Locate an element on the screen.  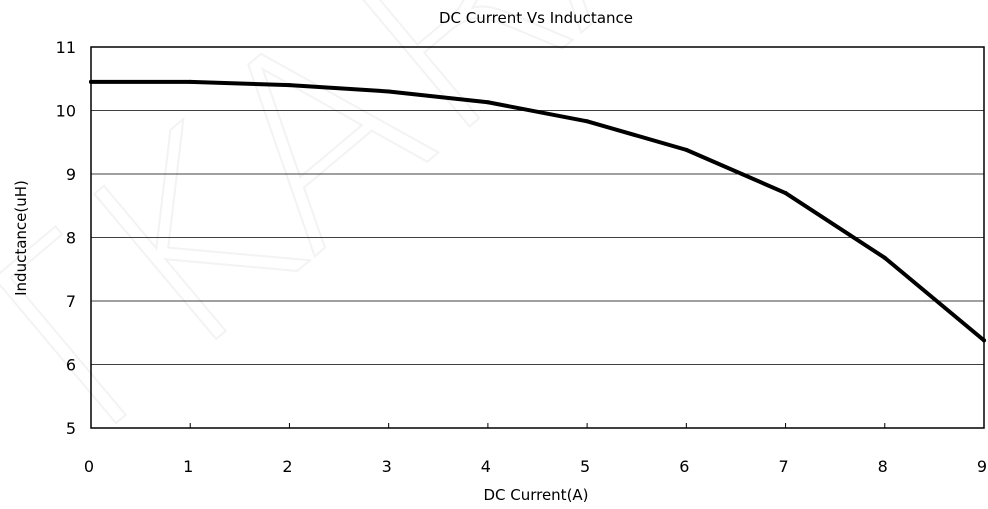
y-tick-label: 9 is located at coordinates (71, 174).